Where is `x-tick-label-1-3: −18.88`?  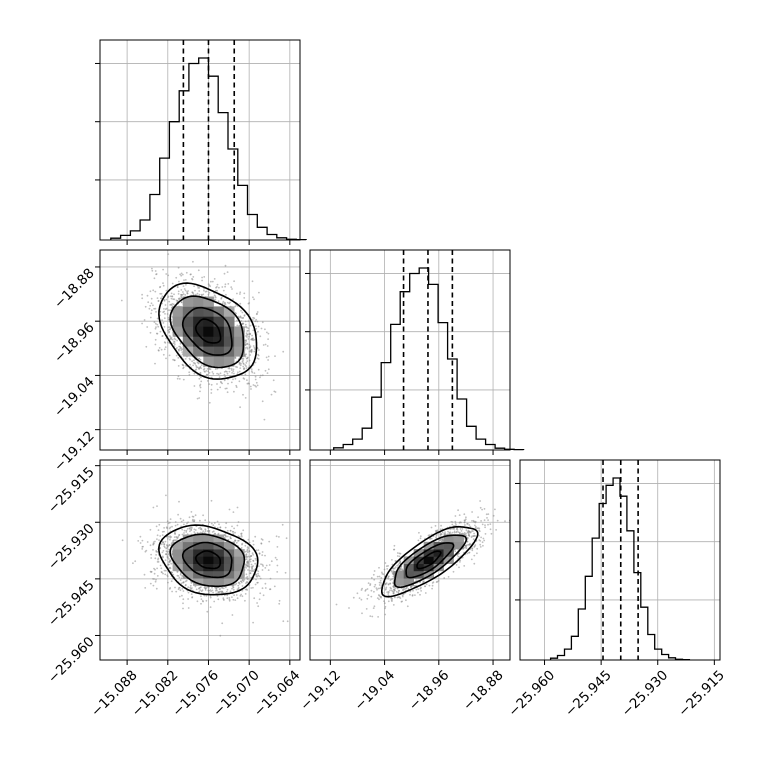 x-tick-label-1-3: −18.88 is located at coordinates (483, 690).